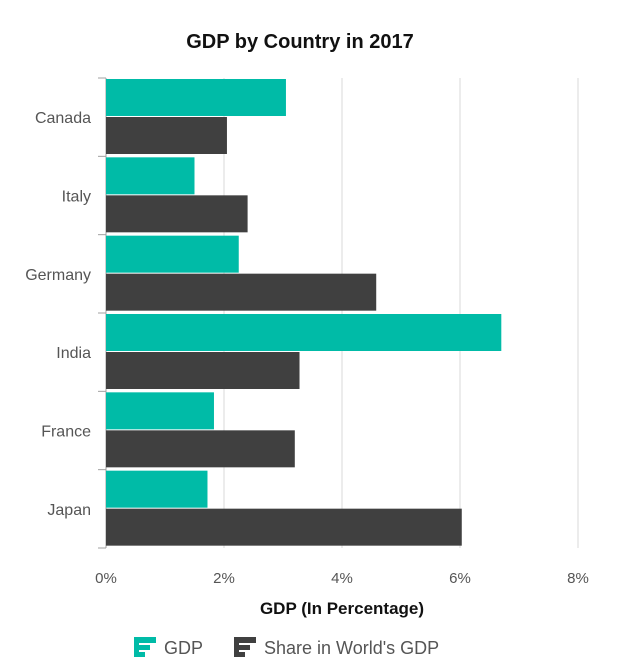  Describe the element at coordinates (203, 370) in the screenshot. I see `bar-india-world-share` at that location.